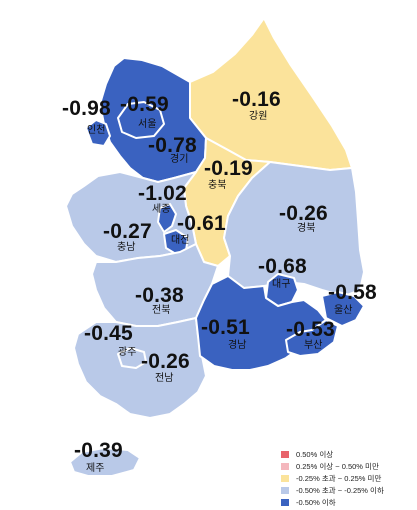 This screenshot has height=510, width=417. I want to click on value-label-daejeon: -0.61, so click(201, 223).